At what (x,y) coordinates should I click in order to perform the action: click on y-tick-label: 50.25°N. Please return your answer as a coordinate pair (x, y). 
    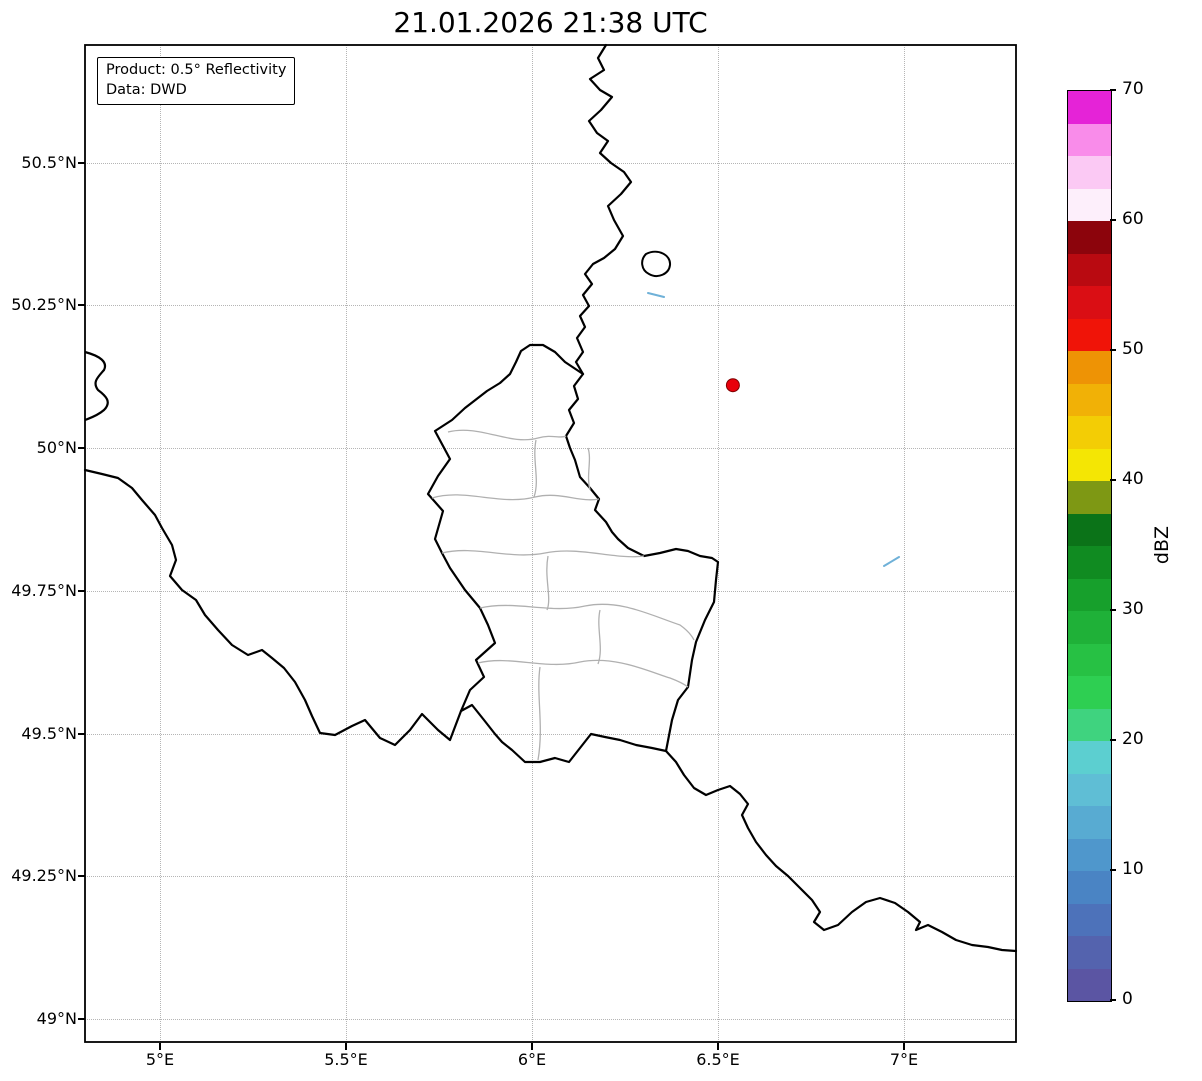
    Looking at the image, I should click on (44, 305).